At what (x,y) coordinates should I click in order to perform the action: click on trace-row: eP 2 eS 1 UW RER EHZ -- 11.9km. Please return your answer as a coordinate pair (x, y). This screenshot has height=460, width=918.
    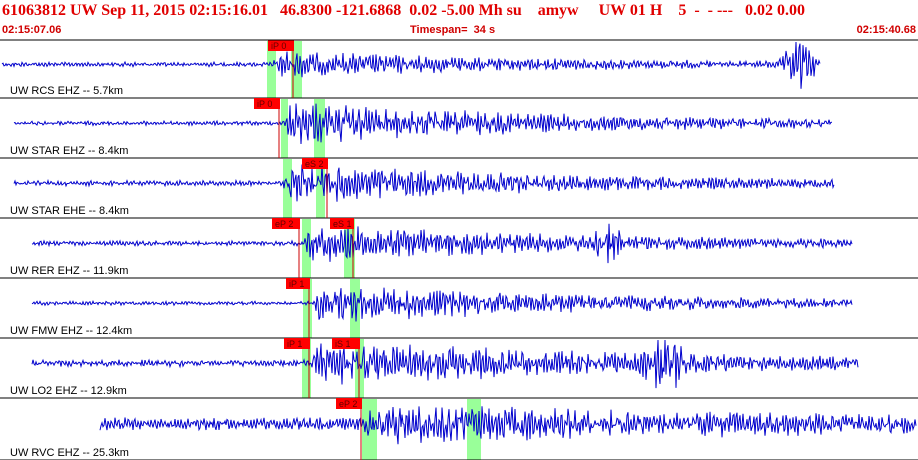
    Looking at the image, I should click on (459, 248).